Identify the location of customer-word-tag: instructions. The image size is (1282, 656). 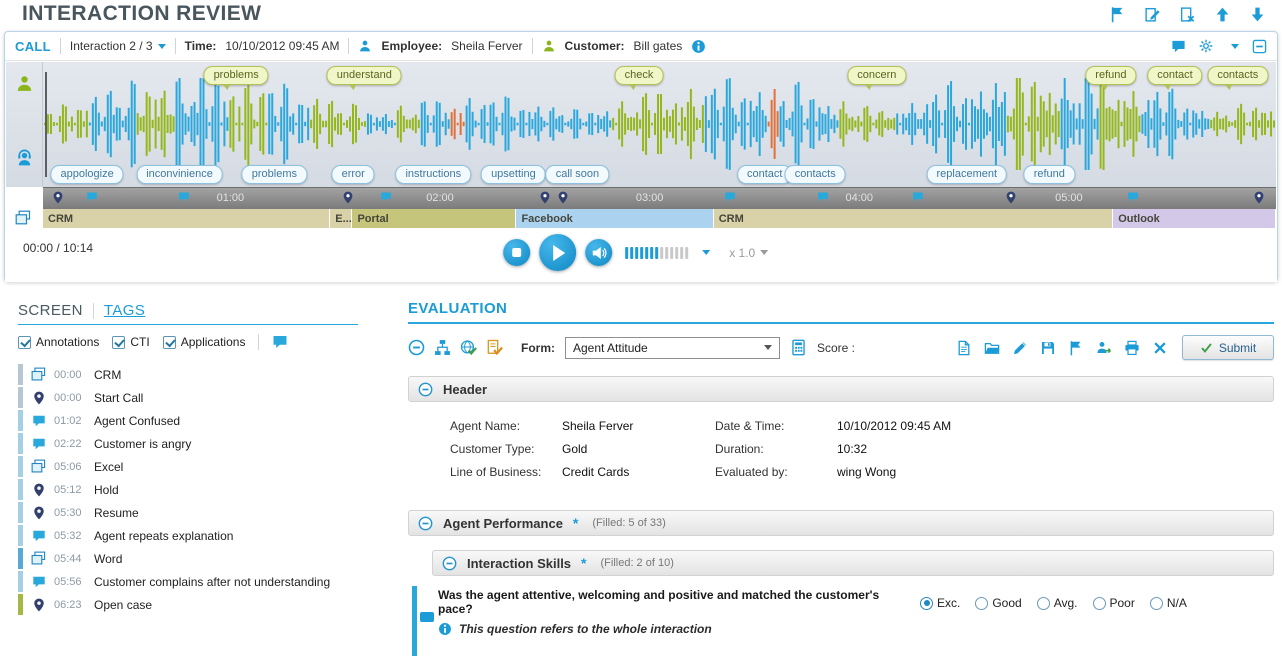
(433, 174).